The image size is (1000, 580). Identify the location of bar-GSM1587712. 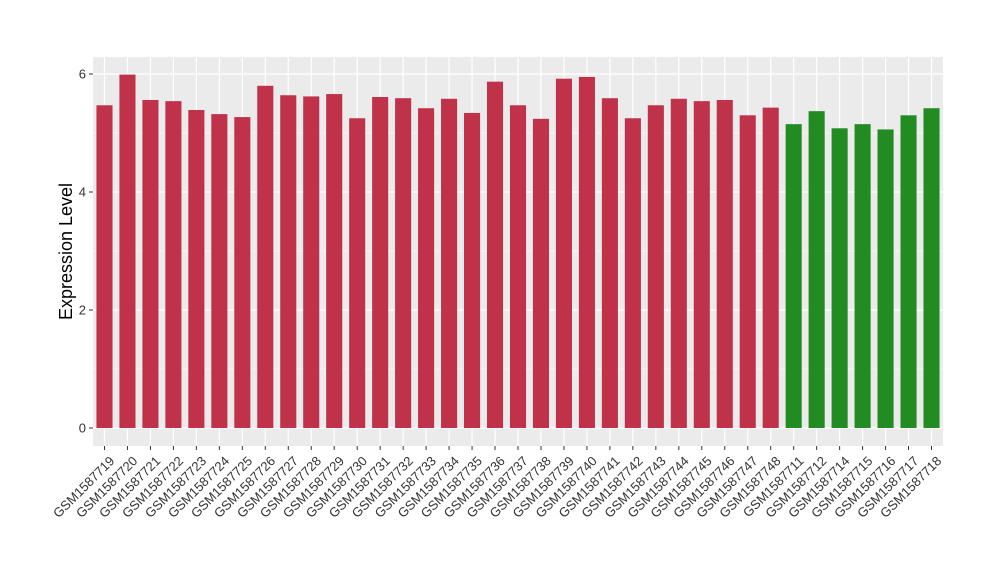
(816, 270).